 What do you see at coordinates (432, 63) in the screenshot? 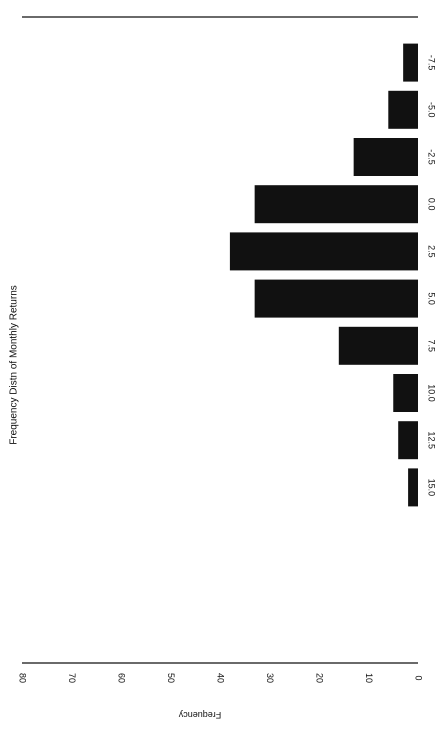
I see `x-tick-label: -7.5` at bounding box center [432, 63].